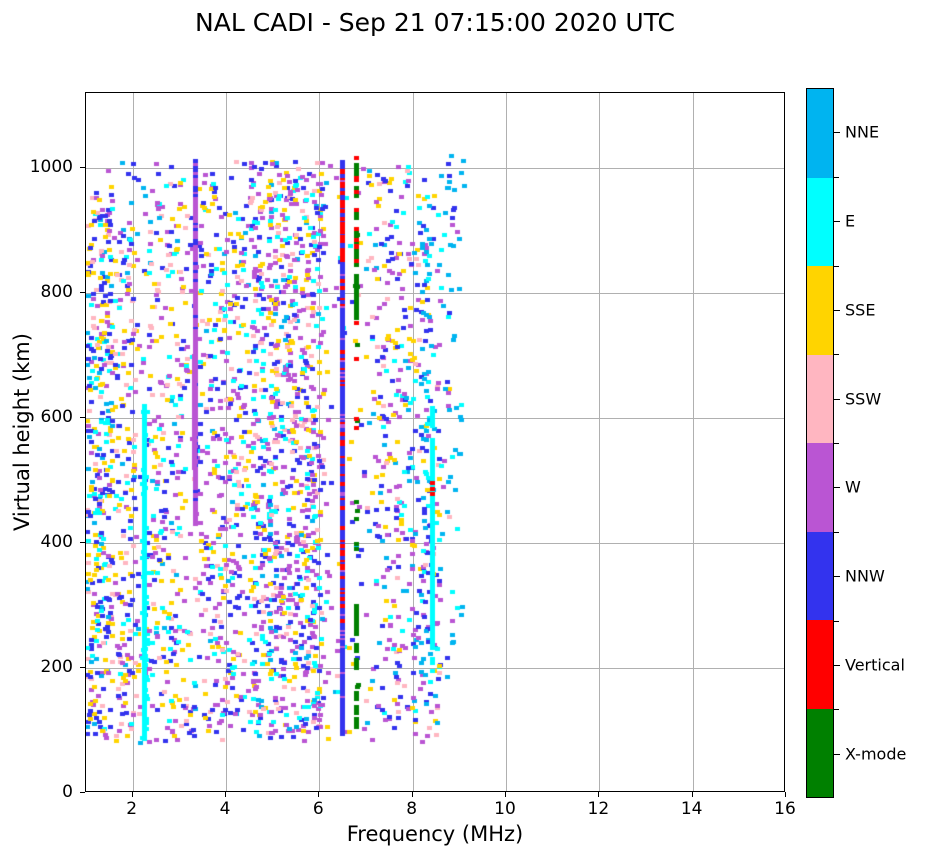  I want to click on colorbar-label-e: E, so click(850, 221).